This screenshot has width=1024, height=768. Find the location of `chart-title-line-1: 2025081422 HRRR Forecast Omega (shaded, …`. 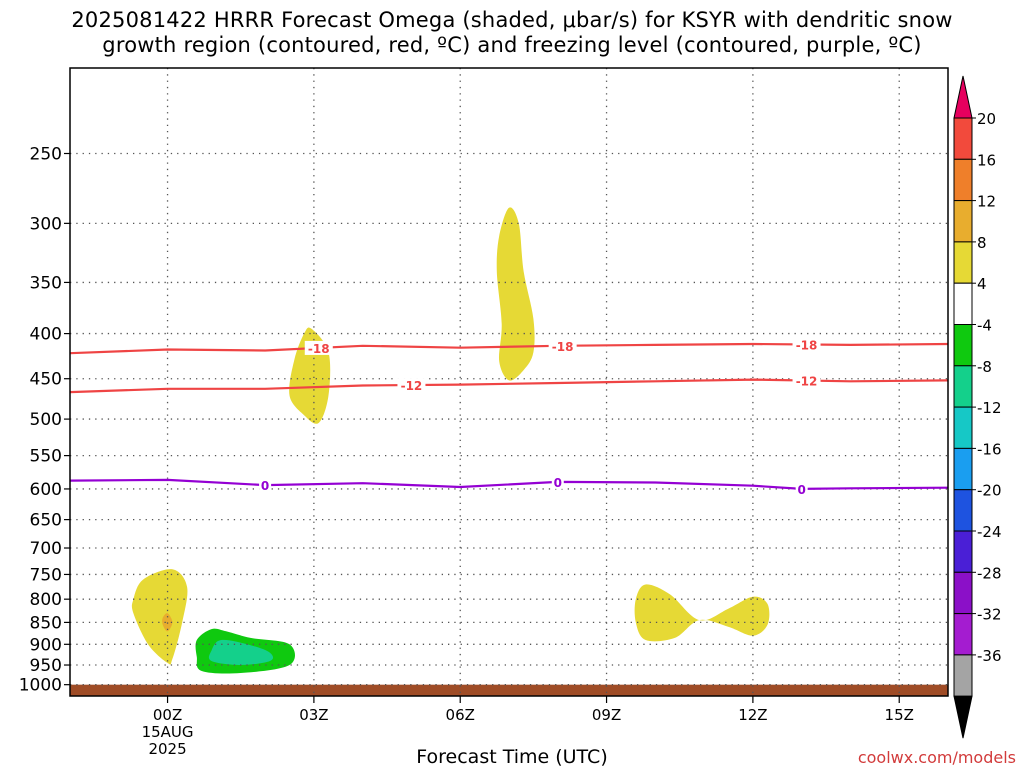

chart-title-line-1: 2025081422 HRRR Forecast Omega (shaded, … is located at coordinates (512, 20).